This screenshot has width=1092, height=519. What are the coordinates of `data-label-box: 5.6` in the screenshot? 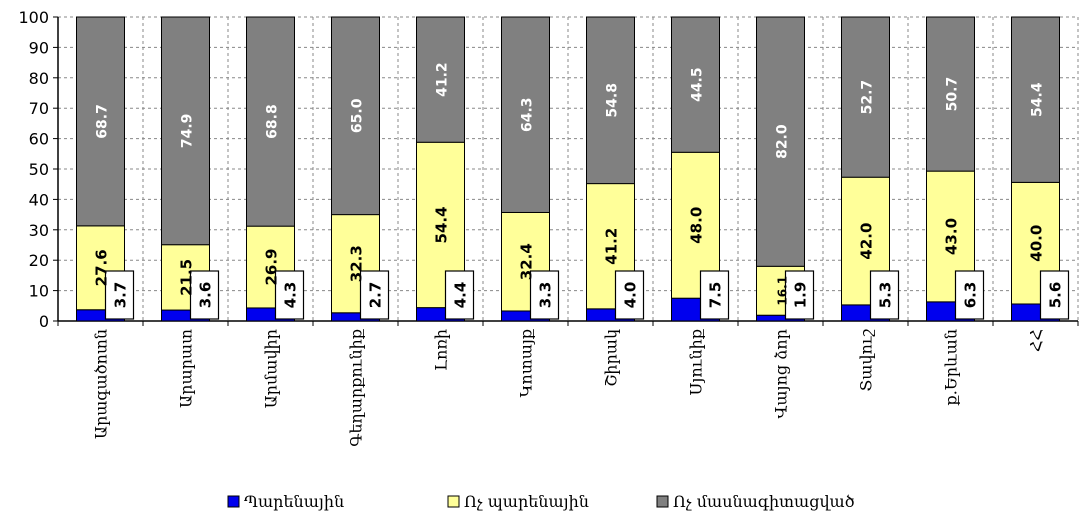 It's located at (1054, 295).